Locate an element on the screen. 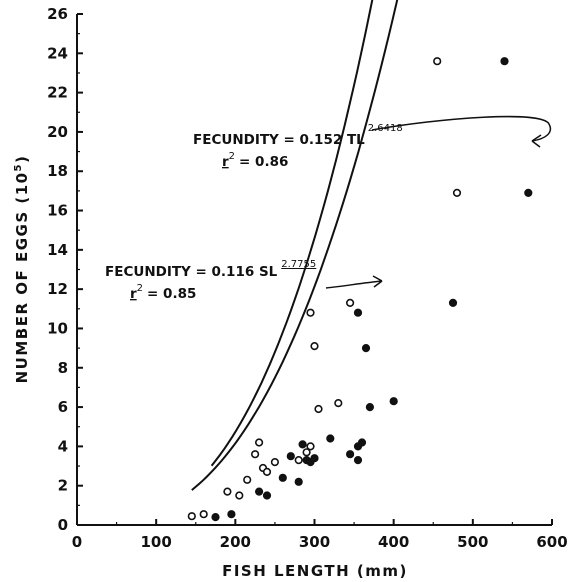 The image size is (568, 582). equation-sl-arrow is located at coordinates (354, 284).